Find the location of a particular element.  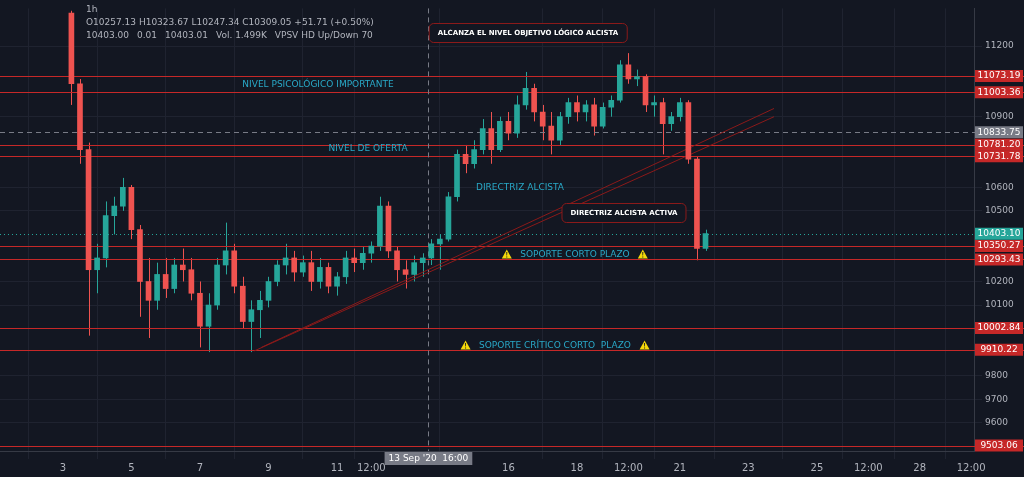

y-tick-label: 9700 is located at coordinates (997, 398).